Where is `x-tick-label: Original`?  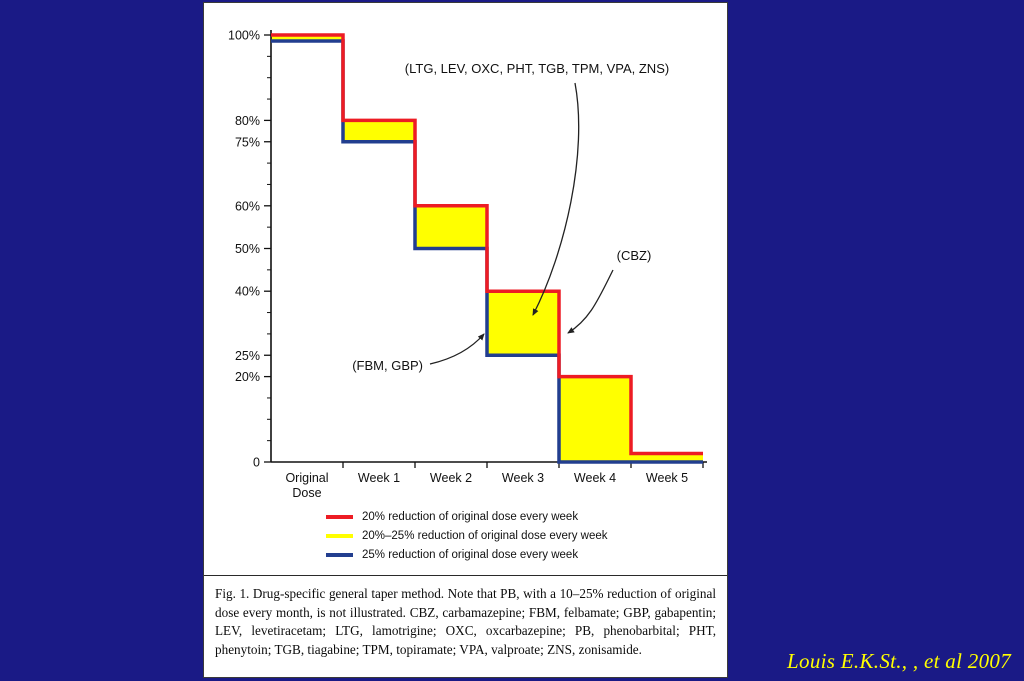 x-tick-label: Original is located at coordinates (306, 478).